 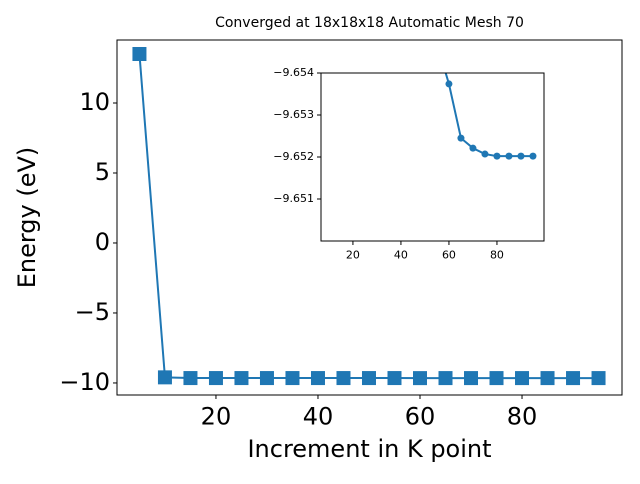 What do you see at coordinates (94, 102) in the screenshot?
I see `y-tick-label: 10` at bounding box center [94, 102].